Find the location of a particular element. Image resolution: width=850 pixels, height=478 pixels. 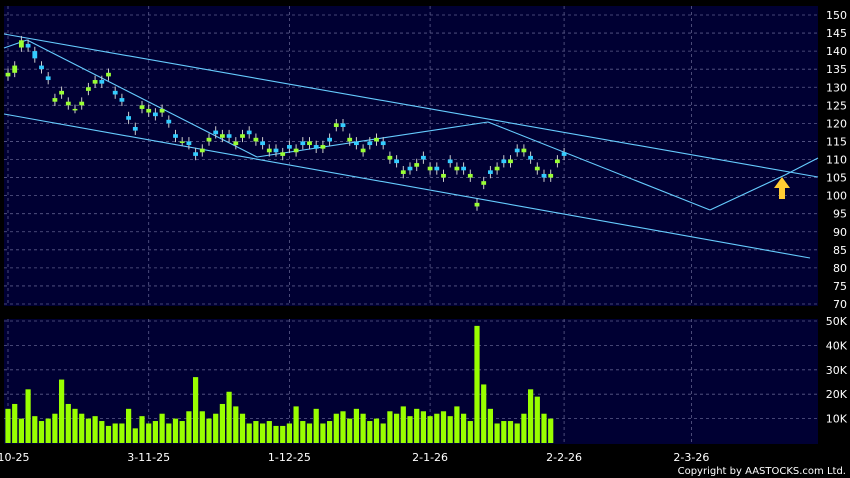

price-tick-label: 135 is located at coordinates (836, 69).